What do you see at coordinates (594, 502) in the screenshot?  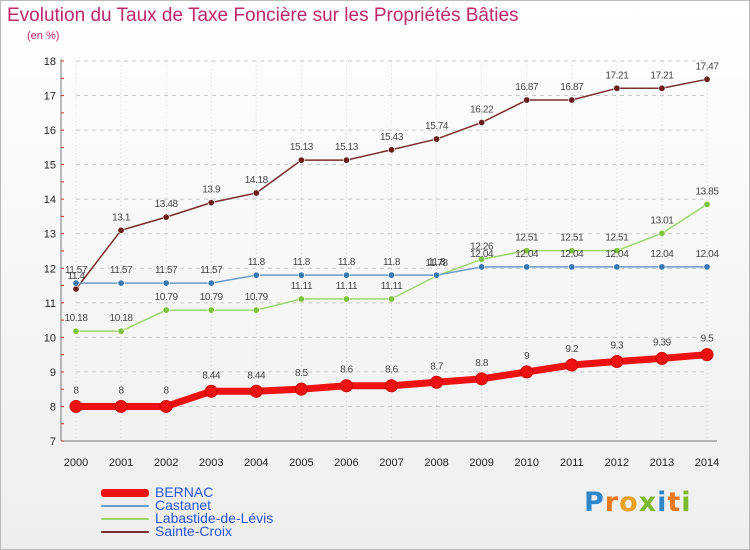 I see `logo-letter: P` at bounding box center [594, 502].